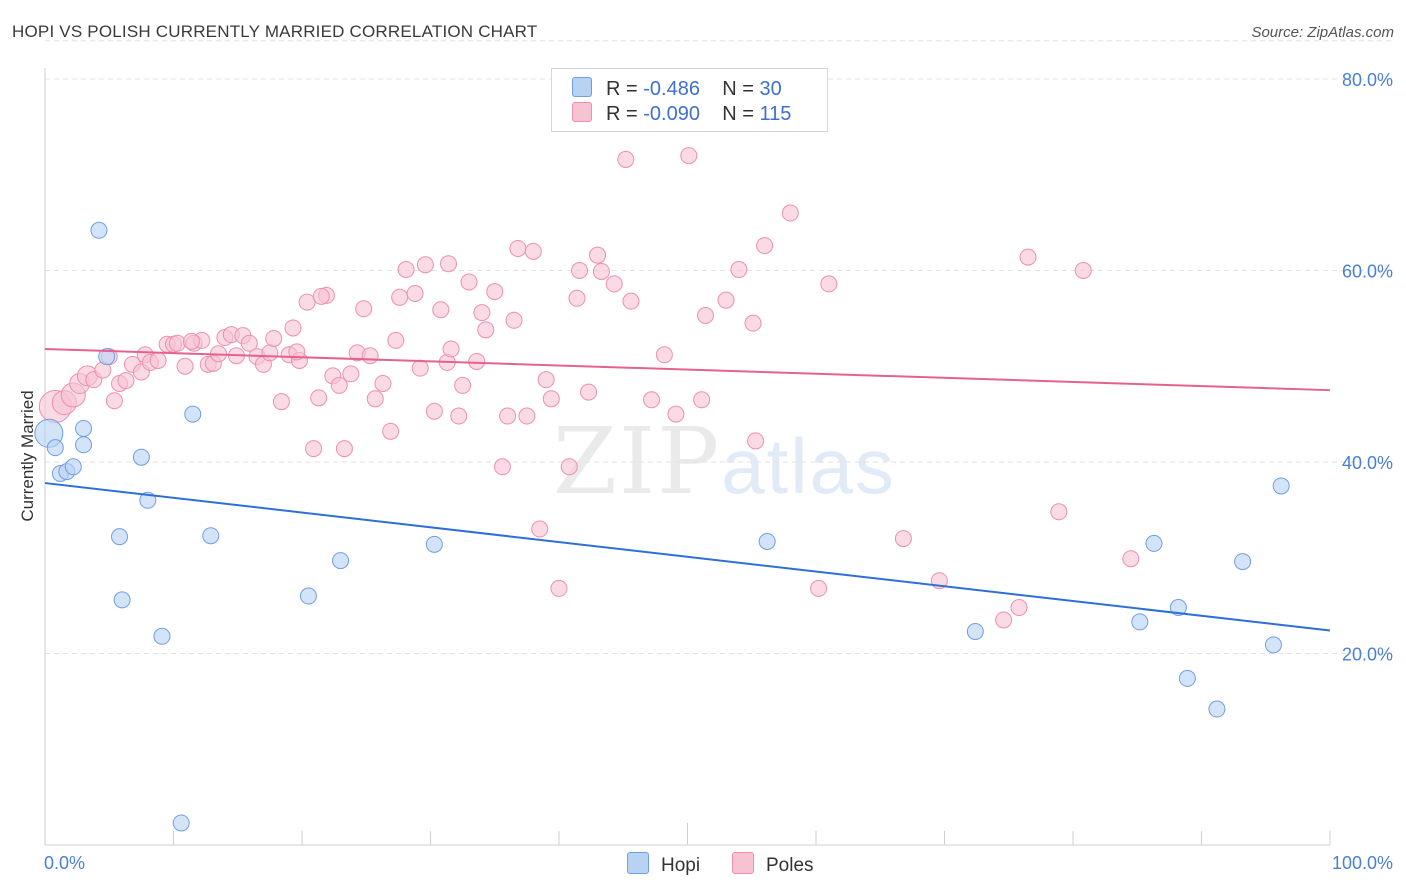 This screenshot has height=892, width=1406. What do you see at coordinates (687, 370) in the screenshot?
I see `poles-trend-line` at bounding box center [687, 370].